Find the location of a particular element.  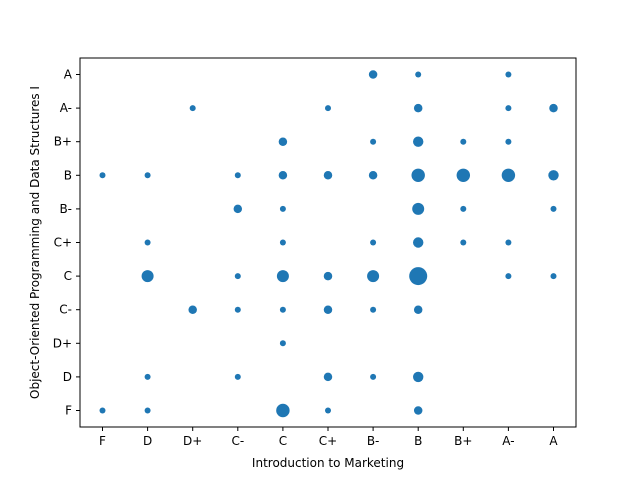

x-tick-label: C+ is located at coordinates (328, 441).